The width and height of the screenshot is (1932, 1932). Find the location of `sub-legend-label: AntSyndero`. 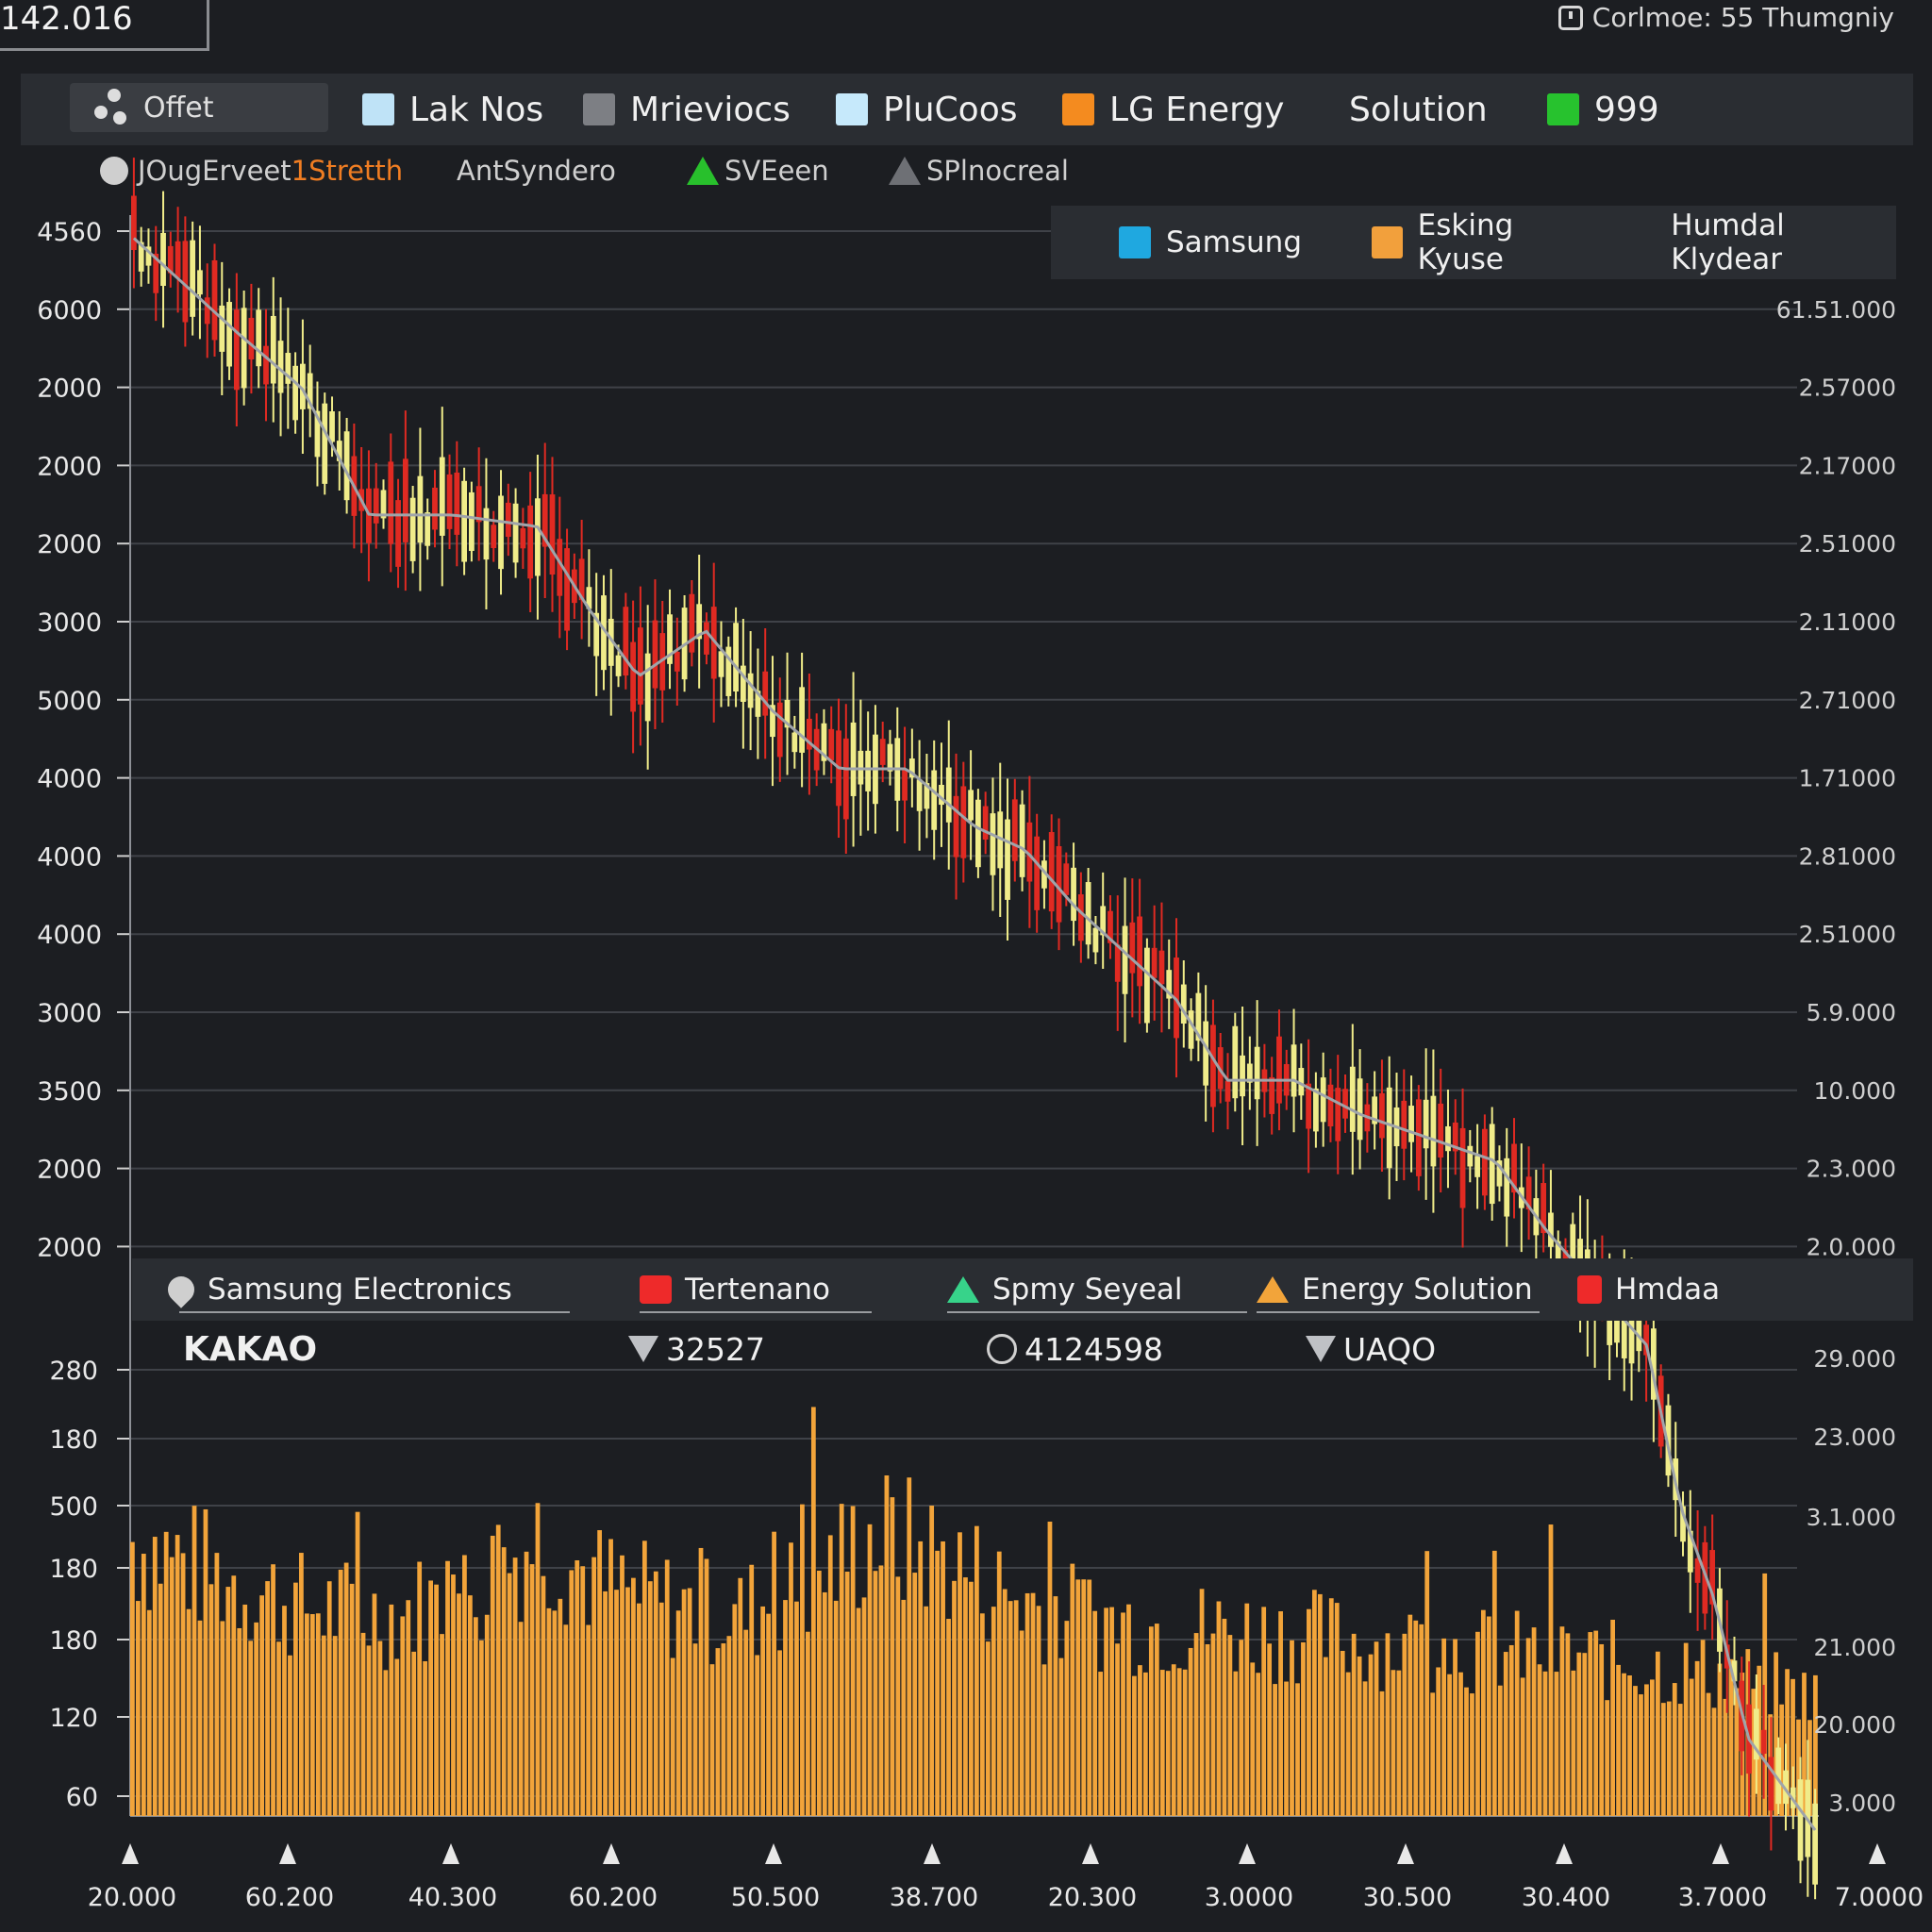

sub-legend-label: AntSyndero is located at coordinates (536, 171).